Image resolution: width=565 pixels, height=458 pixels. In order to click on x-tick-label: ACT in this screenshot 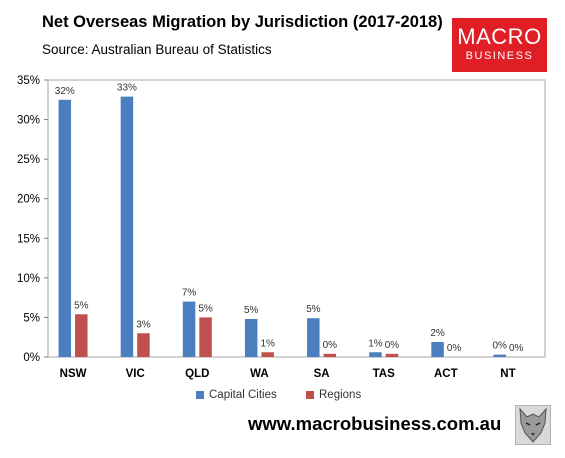, I will do `click(446, 374)`.